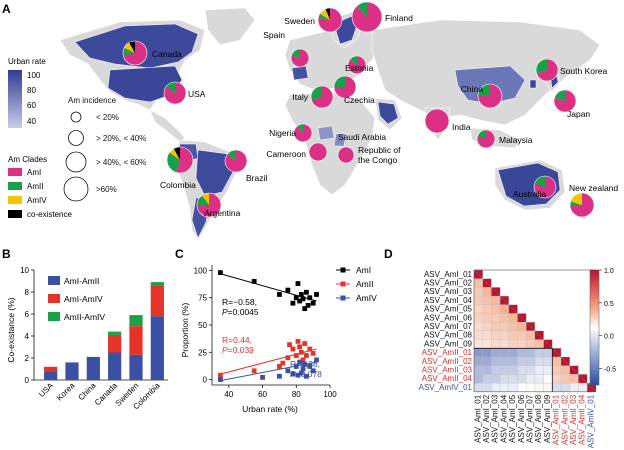 The height and width of the screenshot is (450, 624). Describe the element at coordinates (330, 394) in the screenshot. I see `panel-c-xtick-label-100: 100` at that location.